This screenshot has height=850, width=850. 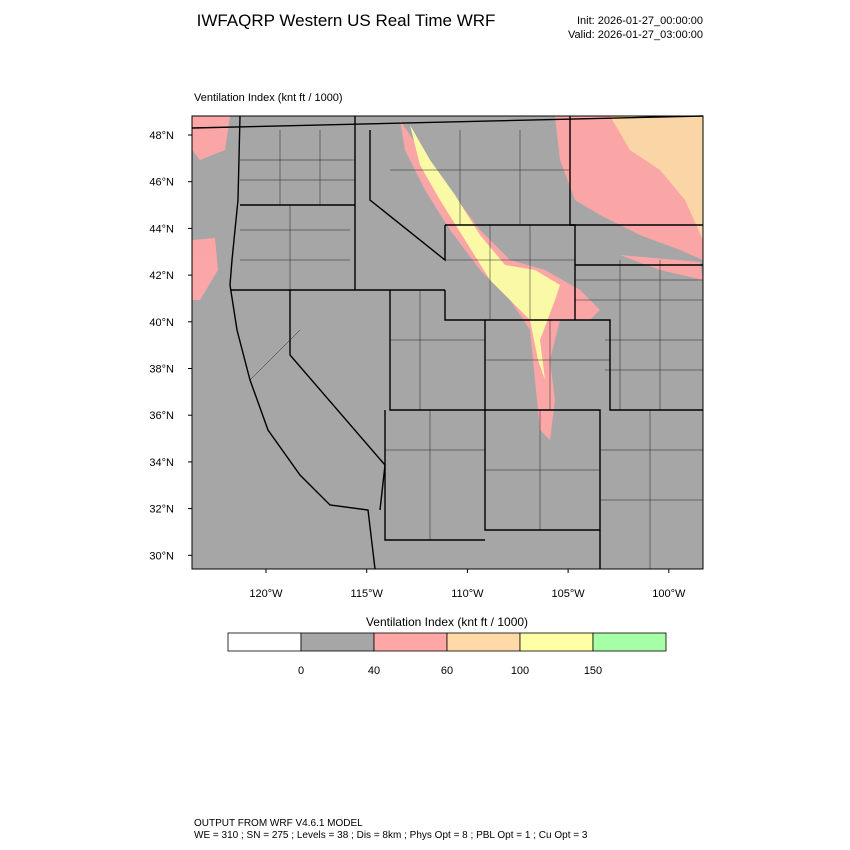 I want to click on title: IWFAQRP Western US Real Time WRF, so click(x=346, y=20).